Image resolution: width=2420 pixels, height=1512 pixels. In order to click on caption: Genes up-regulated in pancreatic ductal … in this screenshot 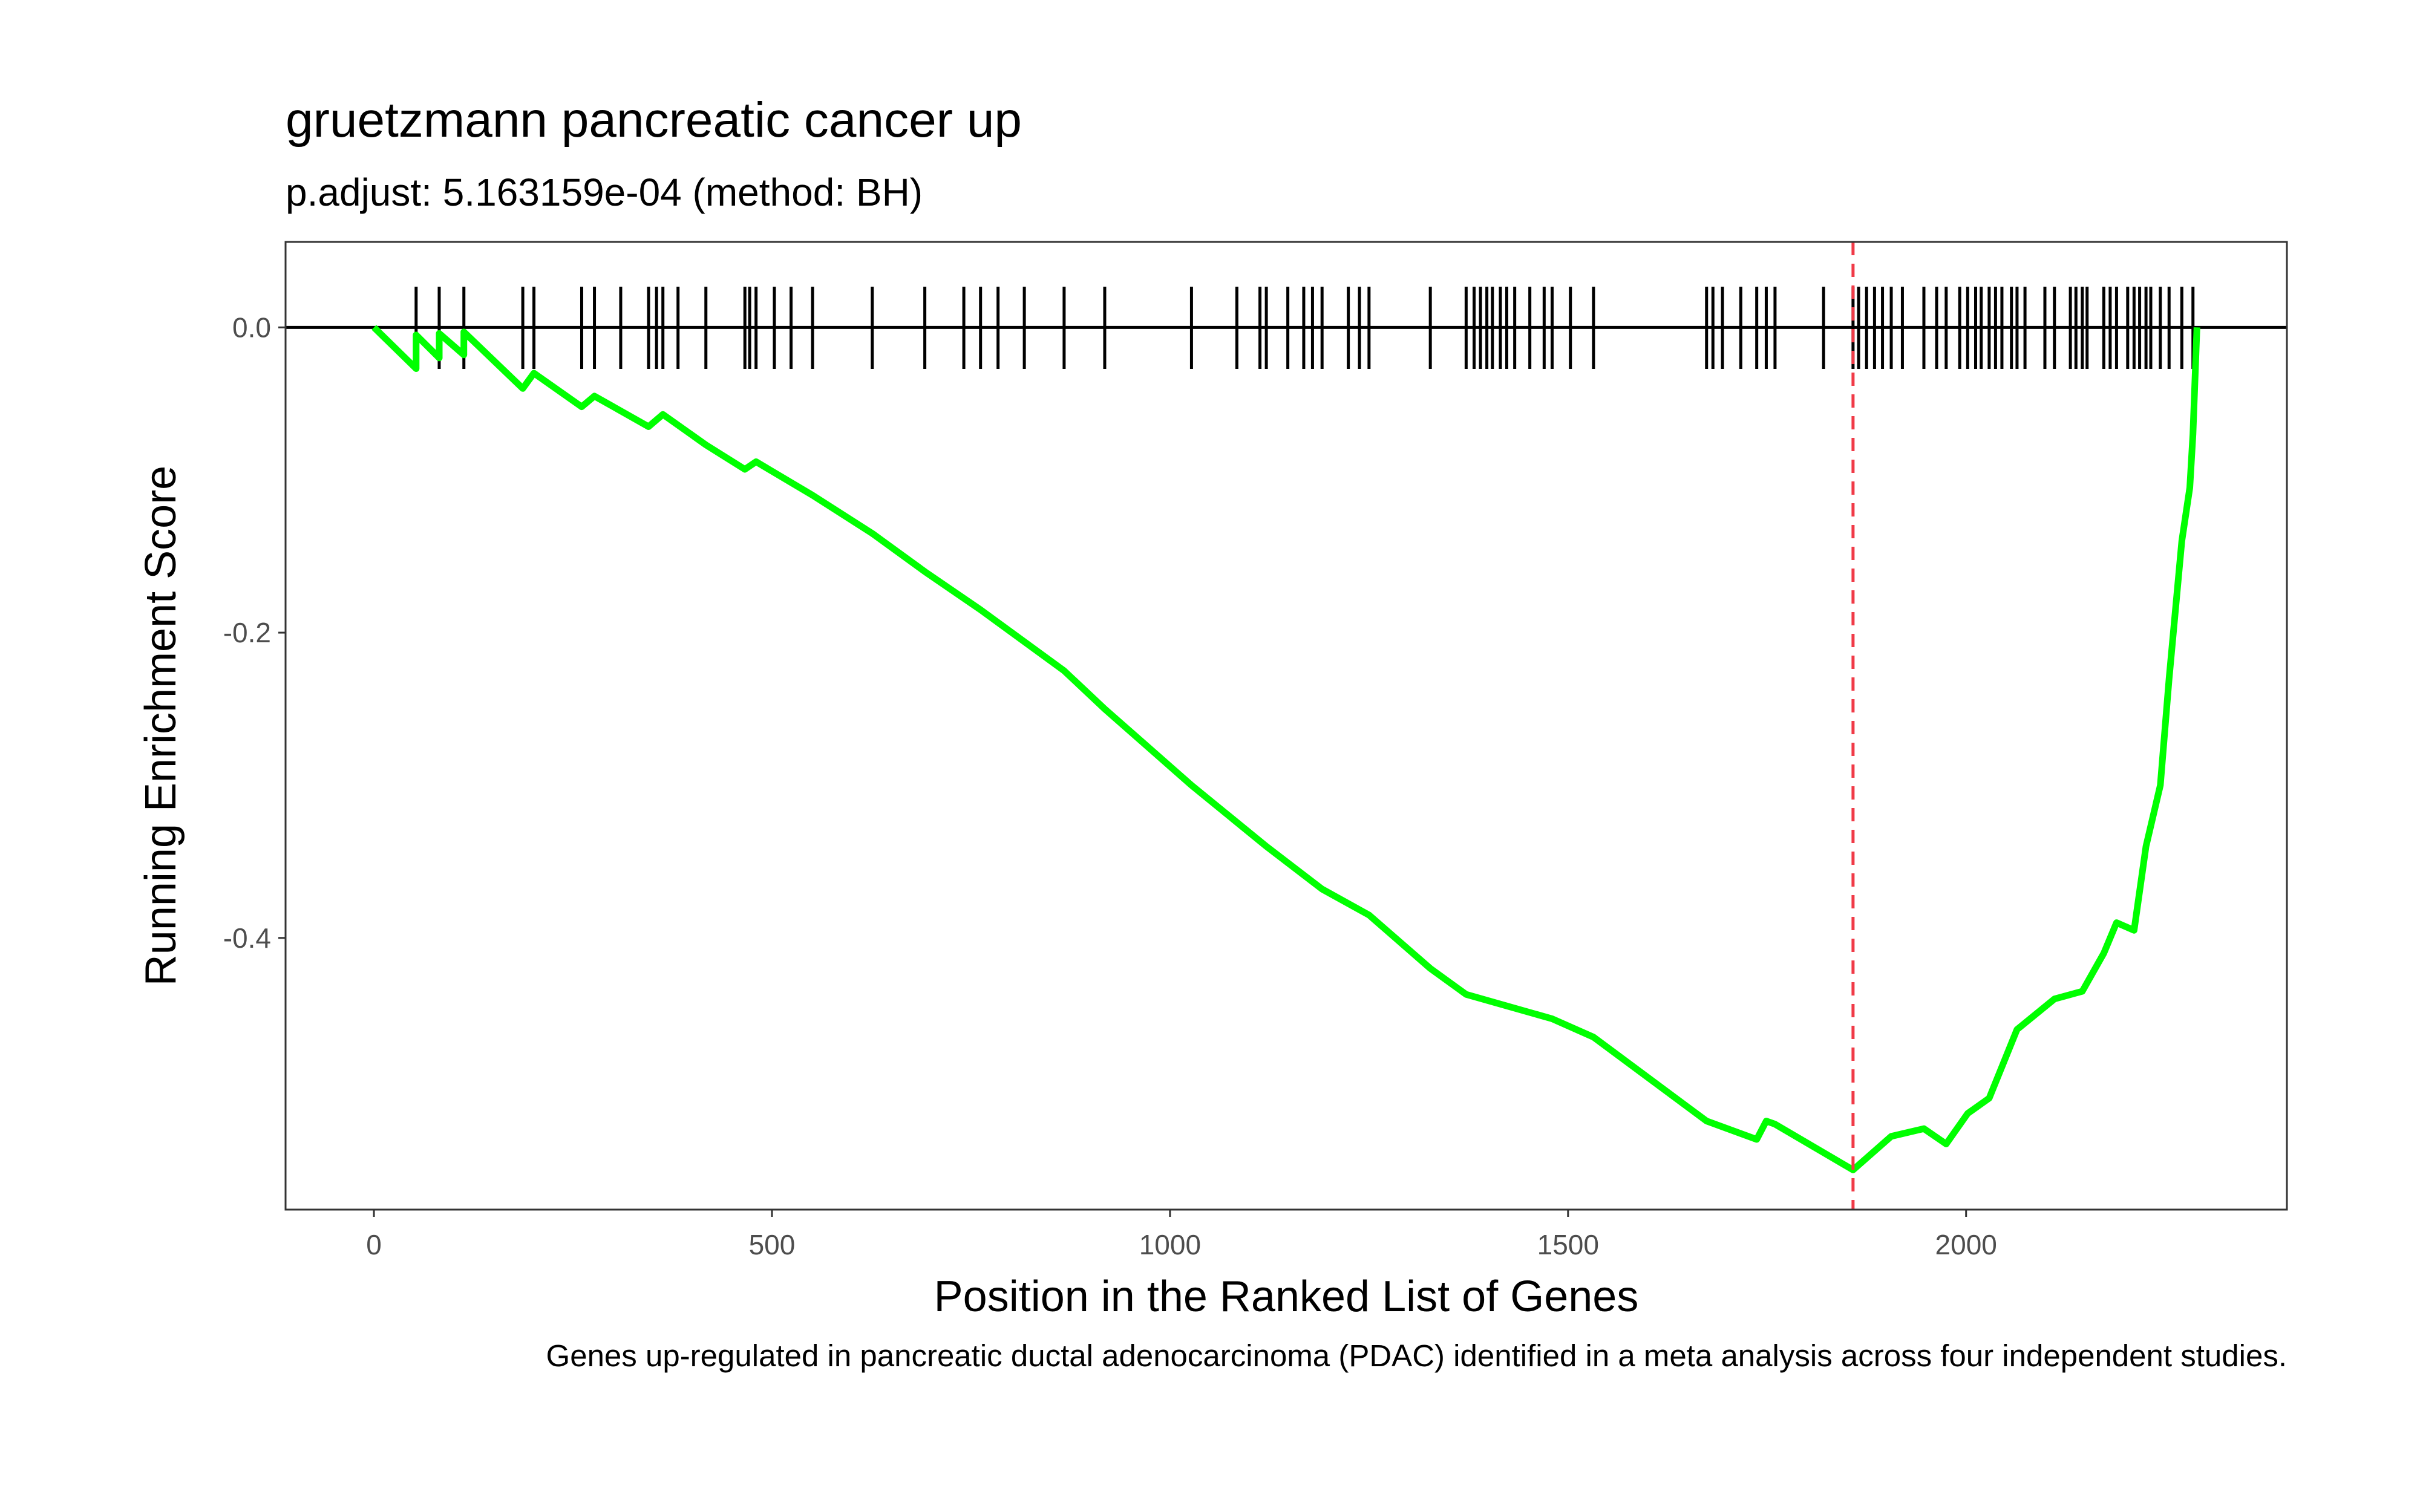, I will do `click(1416, 1356)`.